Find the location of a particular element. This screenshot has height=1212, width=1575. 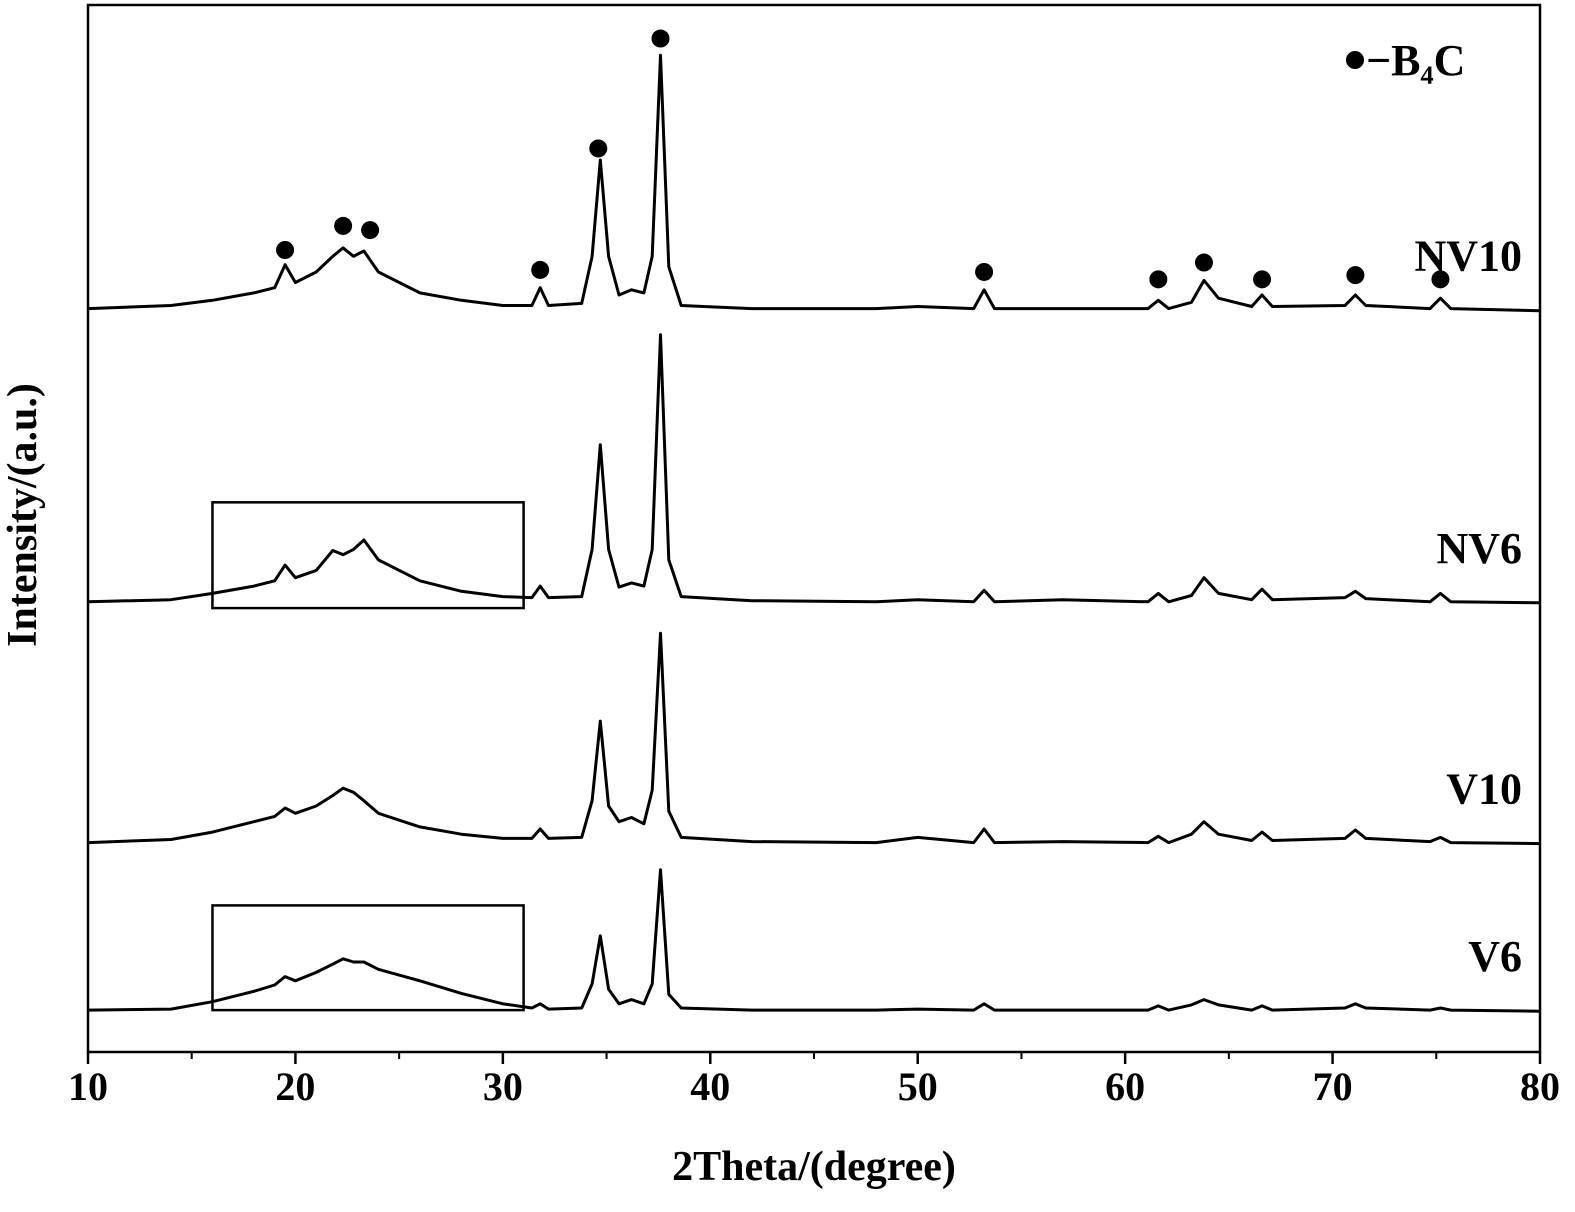

series-label: NV10 is located at coordinates (1468, 256).